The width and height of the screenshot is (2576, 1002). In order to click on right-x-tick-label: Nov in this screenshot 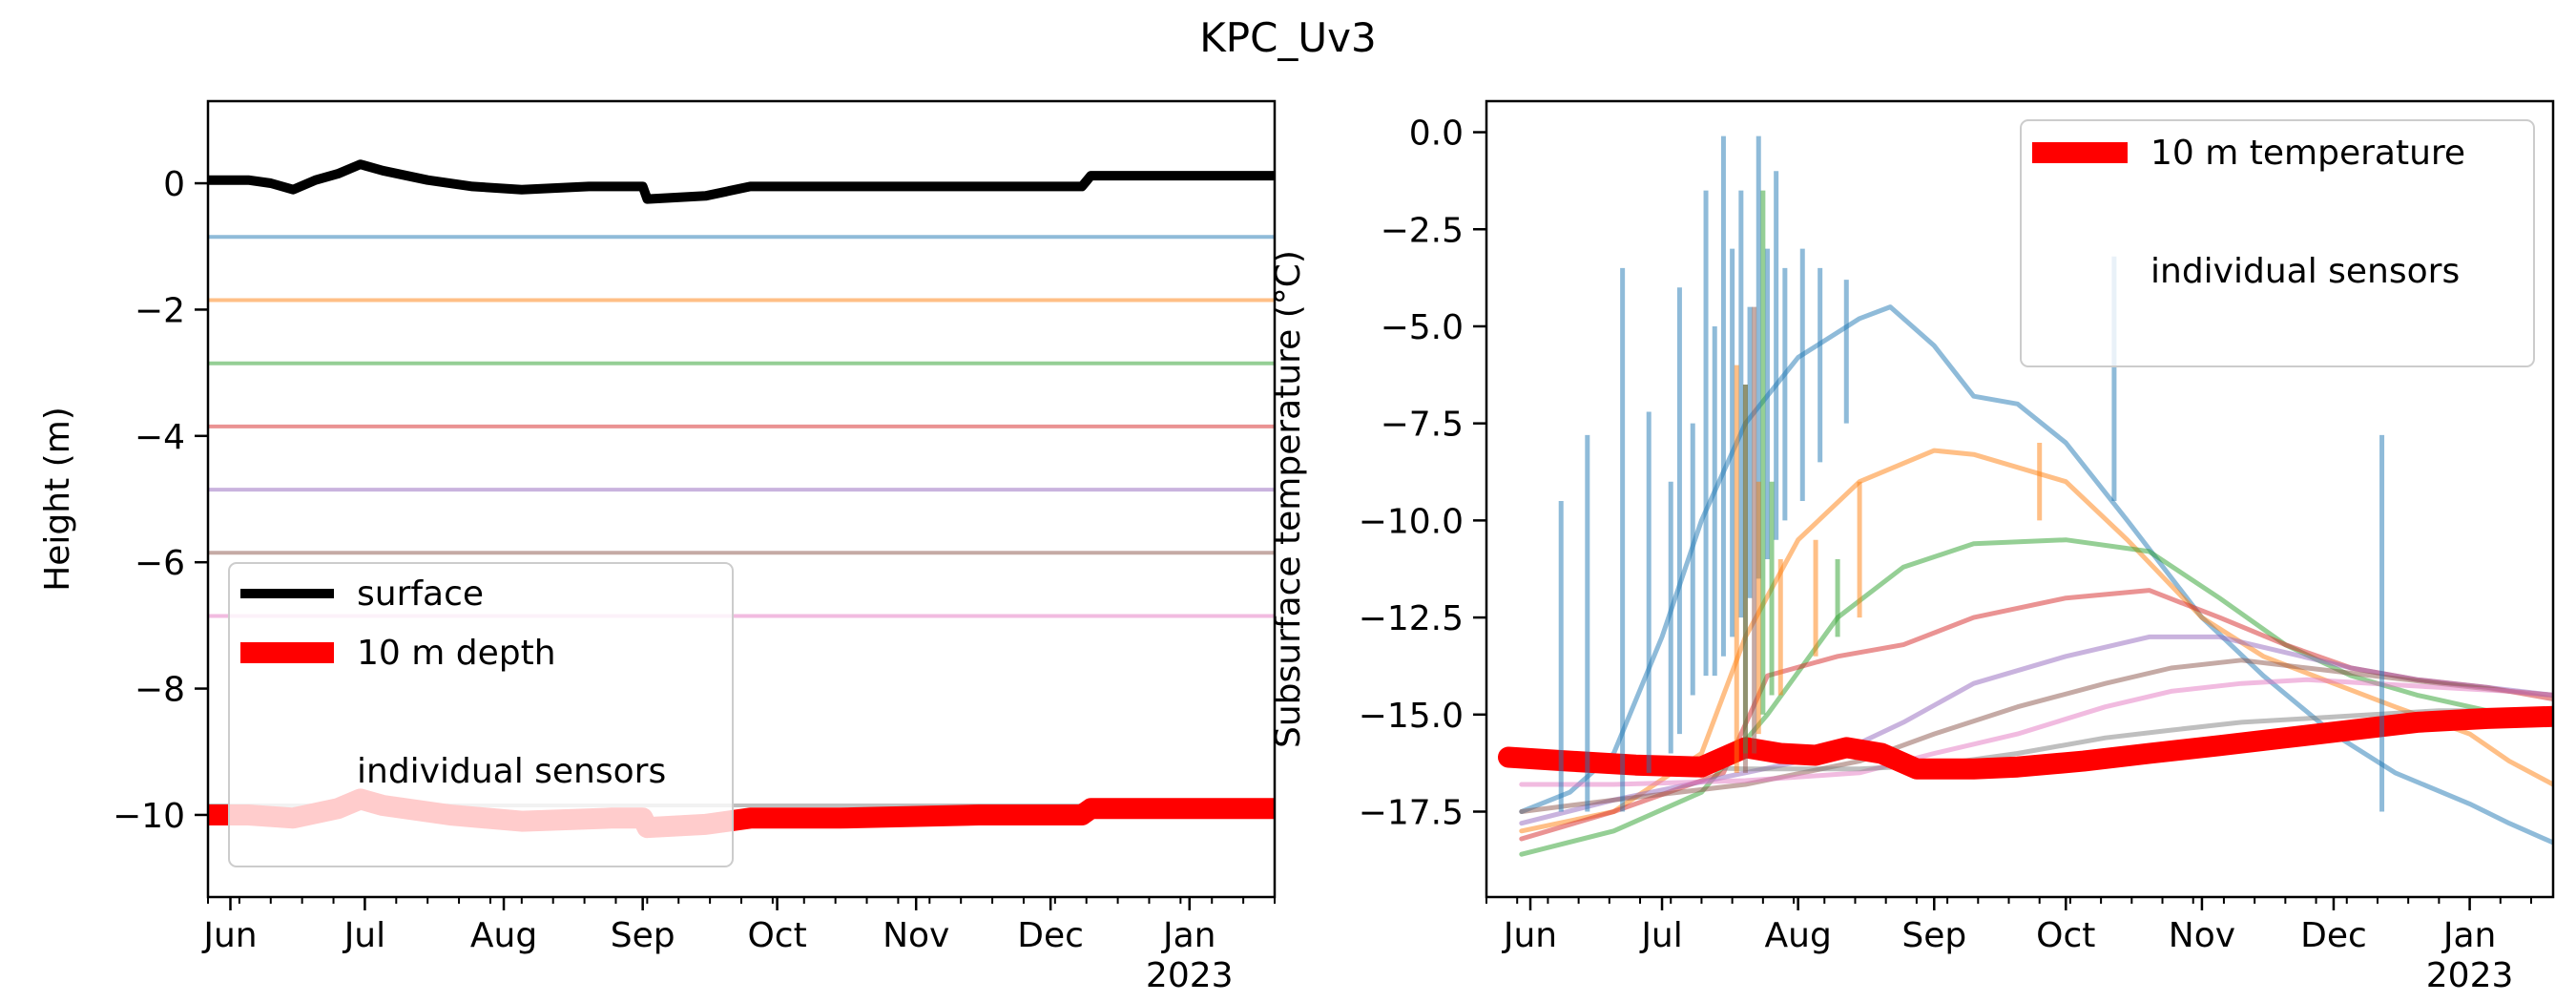, I will do `click(2202, 935)`.